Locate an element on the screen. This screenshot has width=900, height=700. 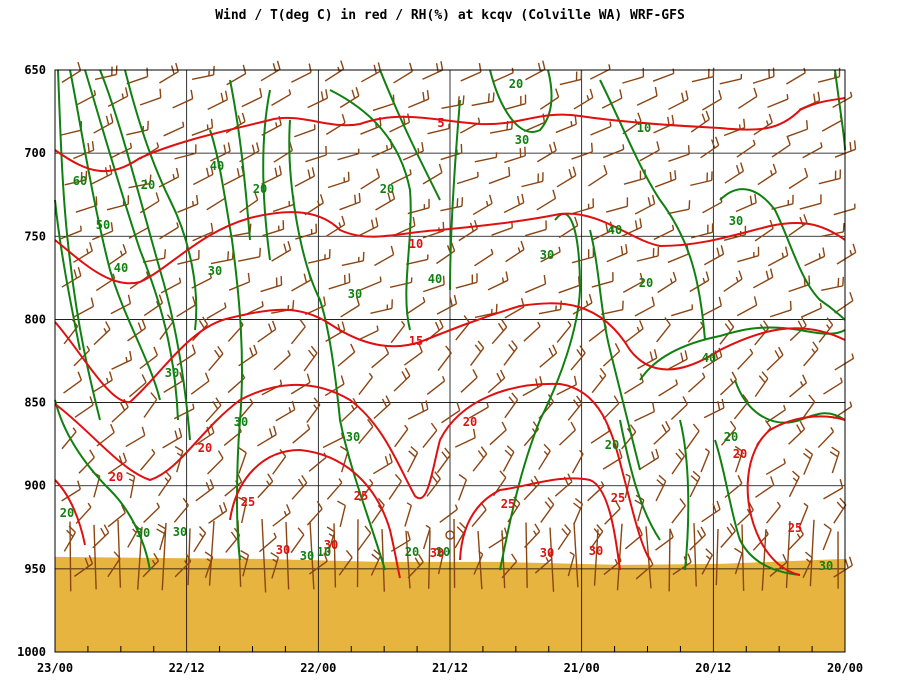
x-tick-label: 22/12 is located at coordinates (187, 668).